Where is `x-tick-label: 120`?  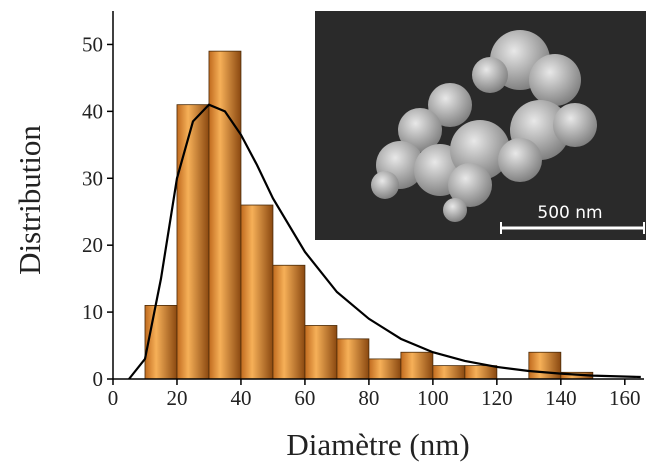
x-tick-label: 120 is located at coordinates (497, 398).